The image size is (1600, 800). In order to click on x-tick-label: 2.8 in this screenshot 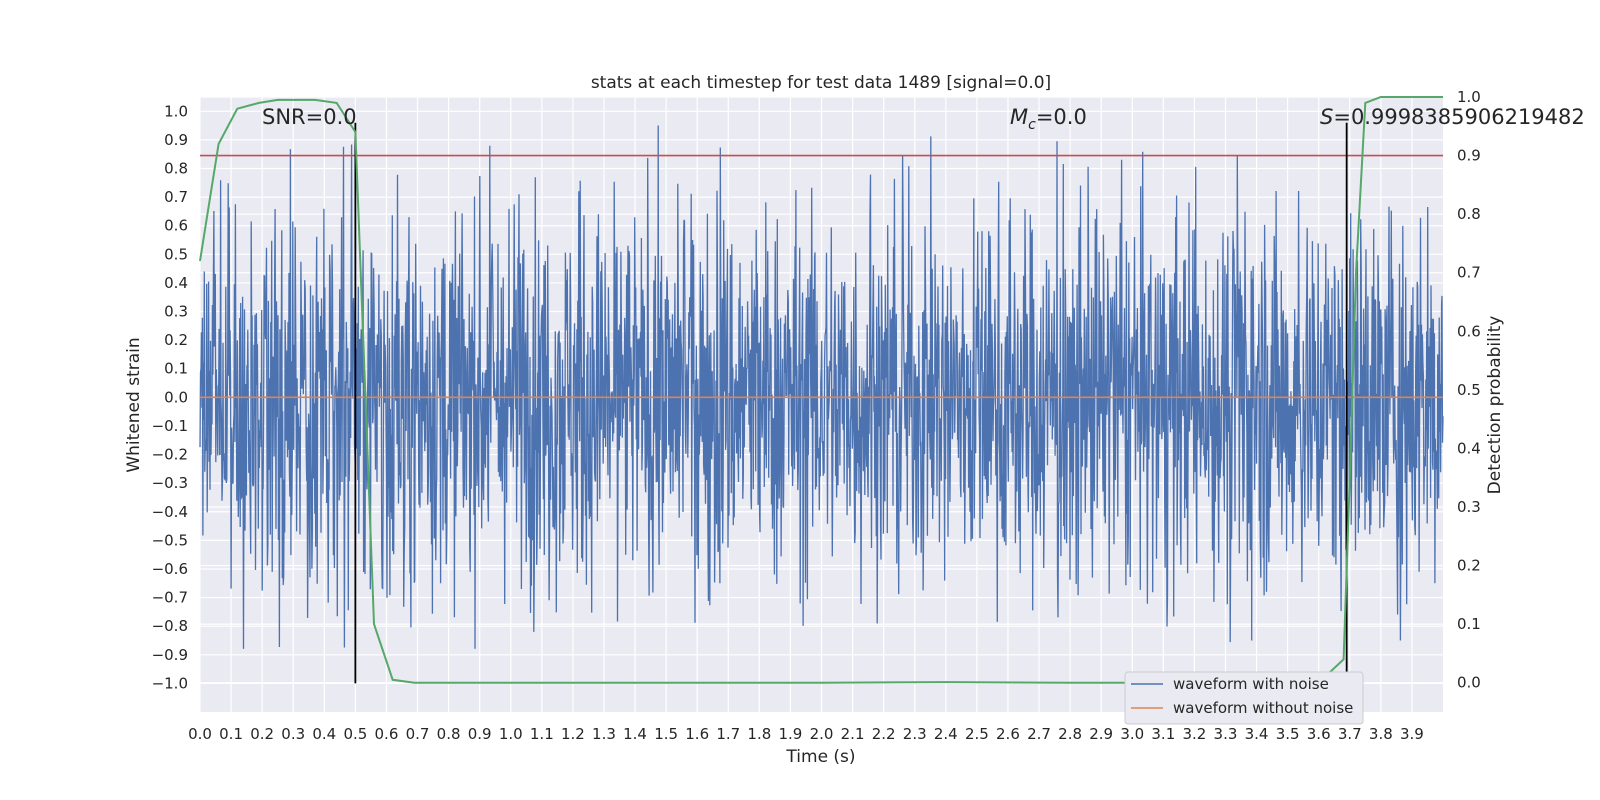, I will do `click(1070, 734)`.